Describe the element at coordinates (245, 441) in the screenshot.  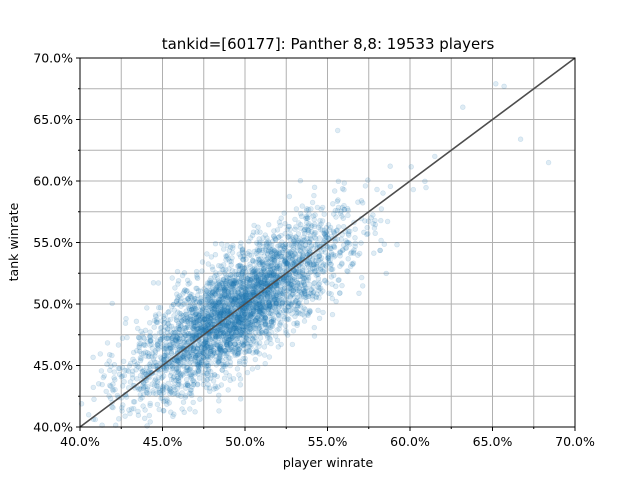
I see `x-tick-label: 50.0%` at that location.